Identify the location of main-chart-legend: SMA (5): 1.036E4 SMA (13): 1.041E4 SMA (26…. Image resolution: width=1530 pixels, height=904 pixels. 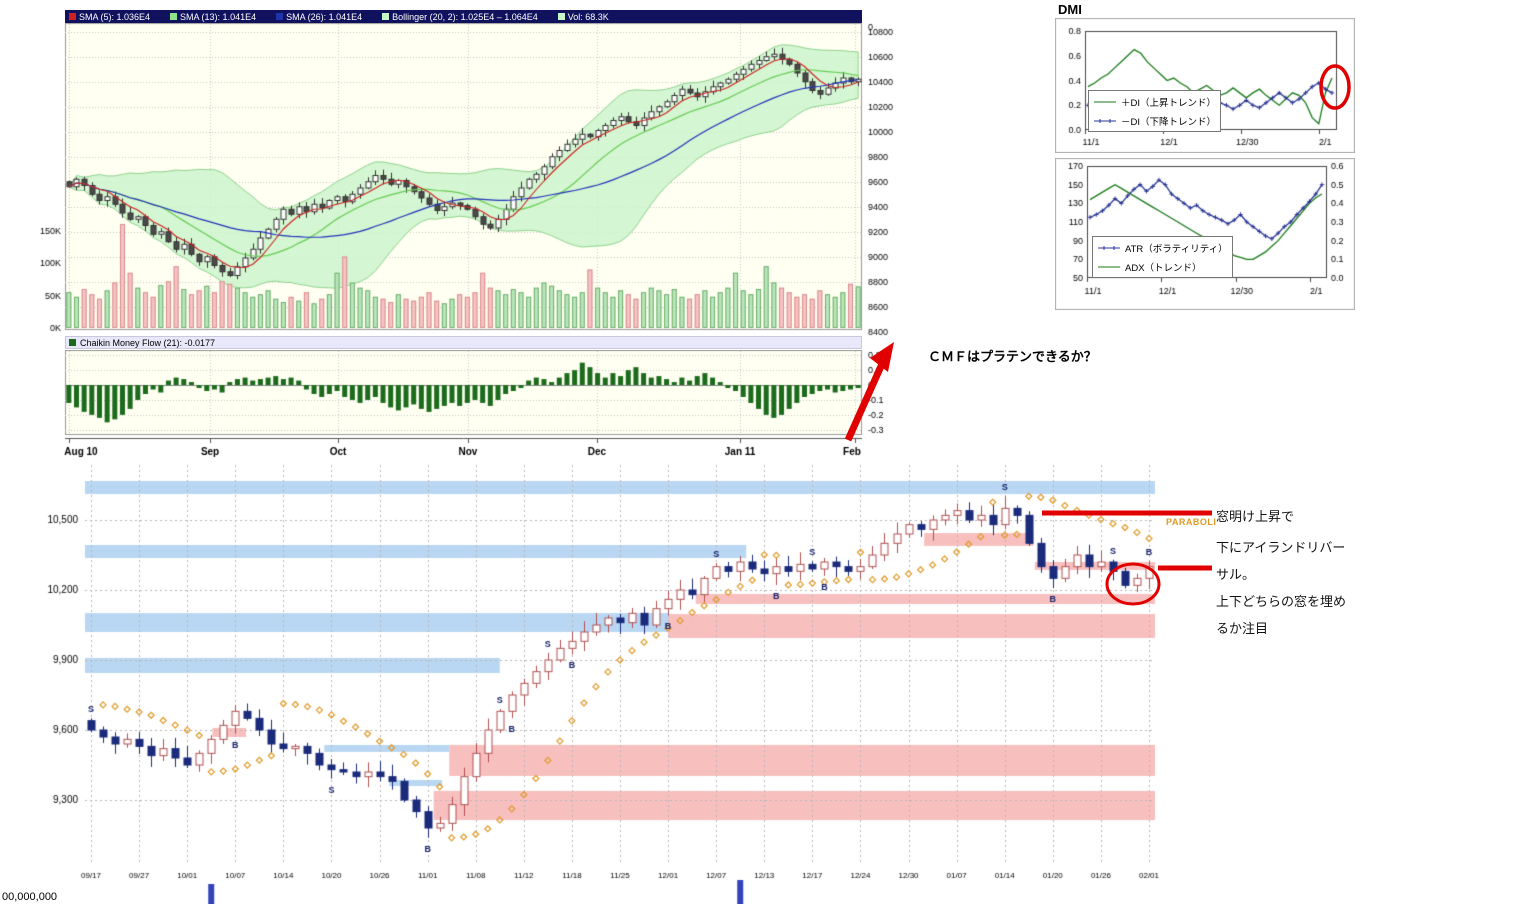
(463, 16).